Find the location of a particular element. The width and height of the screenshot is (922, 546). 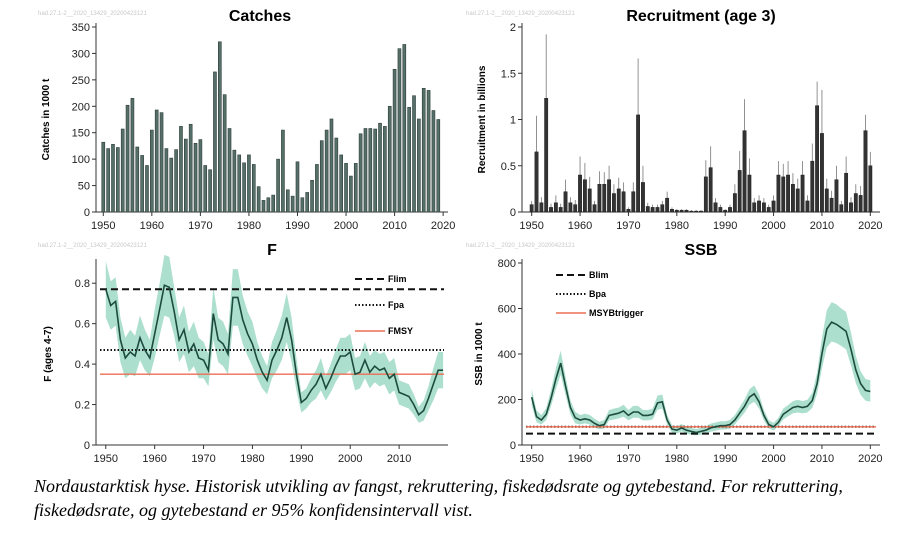

x-tick-label: 2020 is located at coordinates (443, 226).